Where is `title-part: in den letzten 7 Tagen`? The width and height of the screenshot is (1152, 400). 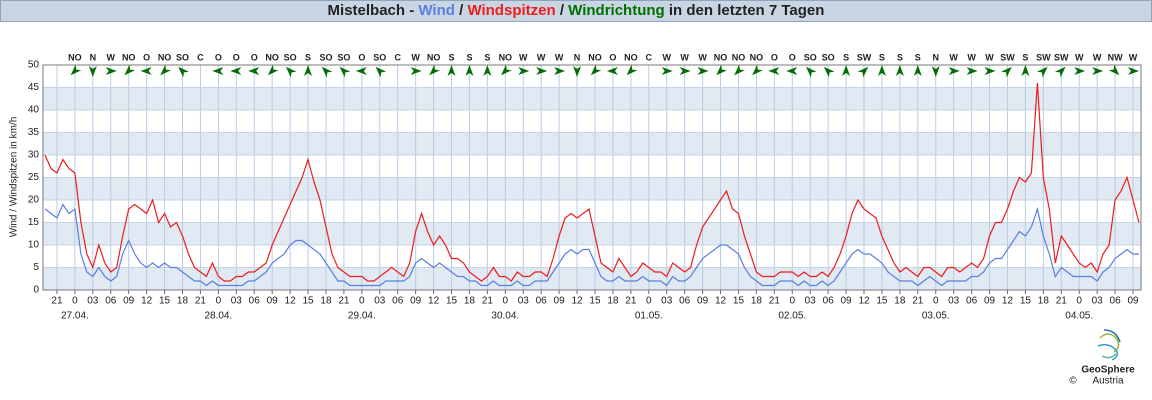
title-part: in den letzten 7 Tagen is located at coordinates (744, 10).